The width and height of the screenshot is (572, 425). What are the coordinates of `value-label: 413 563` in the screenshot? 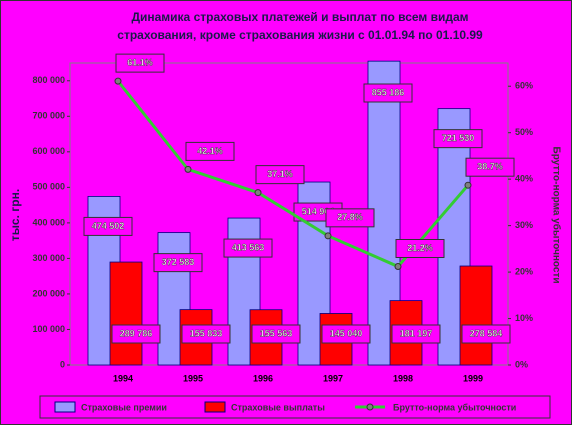 It's located at (248, 247).